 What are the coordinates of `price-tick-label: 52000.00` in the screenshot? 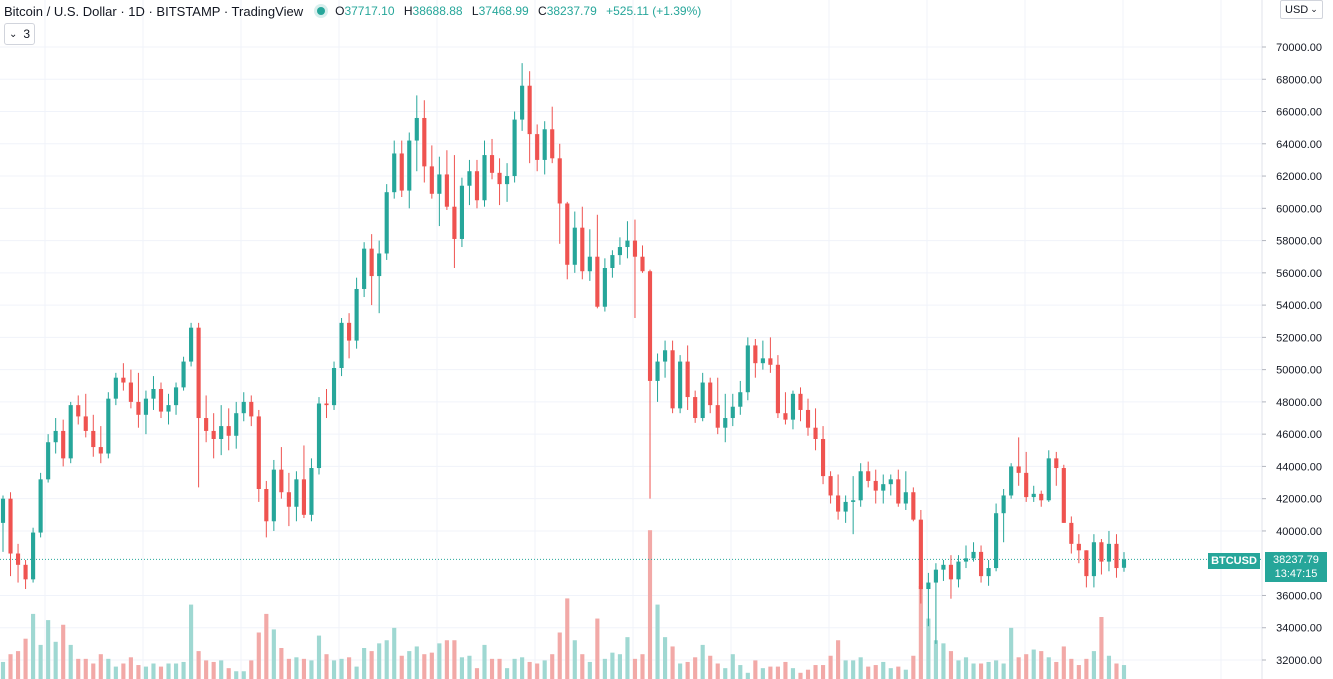 It's located at (1299, 338).